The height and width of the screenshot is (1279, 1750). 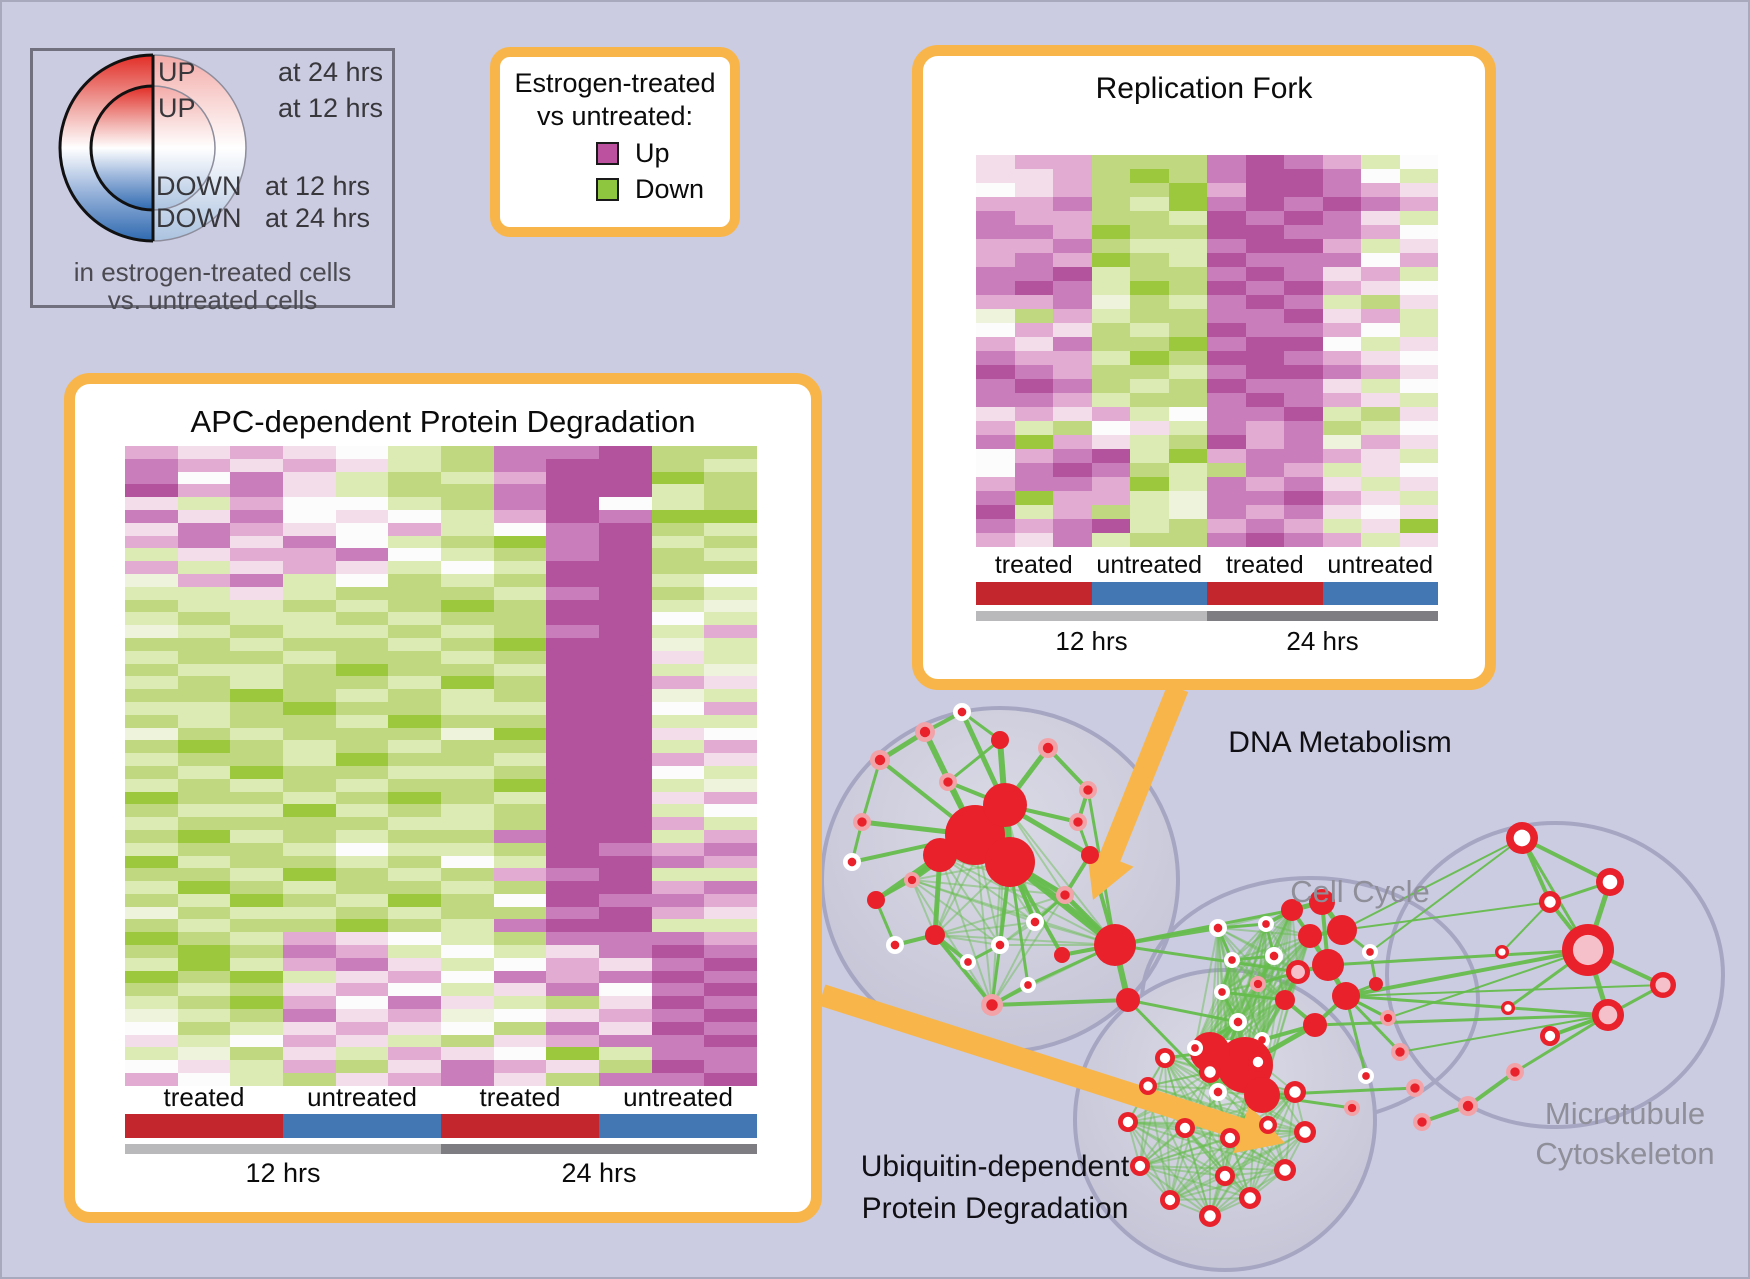 I want to click on cluster-label-microtubule: Microtubule Cytoskeleton, so click(x=1625, y=1133).